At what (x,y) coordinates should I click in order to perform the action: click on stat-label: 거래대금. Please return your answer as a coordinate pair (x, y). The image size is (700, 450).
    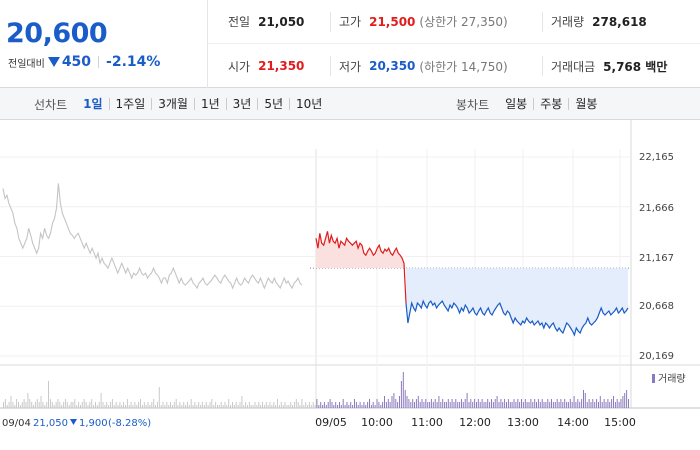
    Looking at the image, I should click on (573, 66).